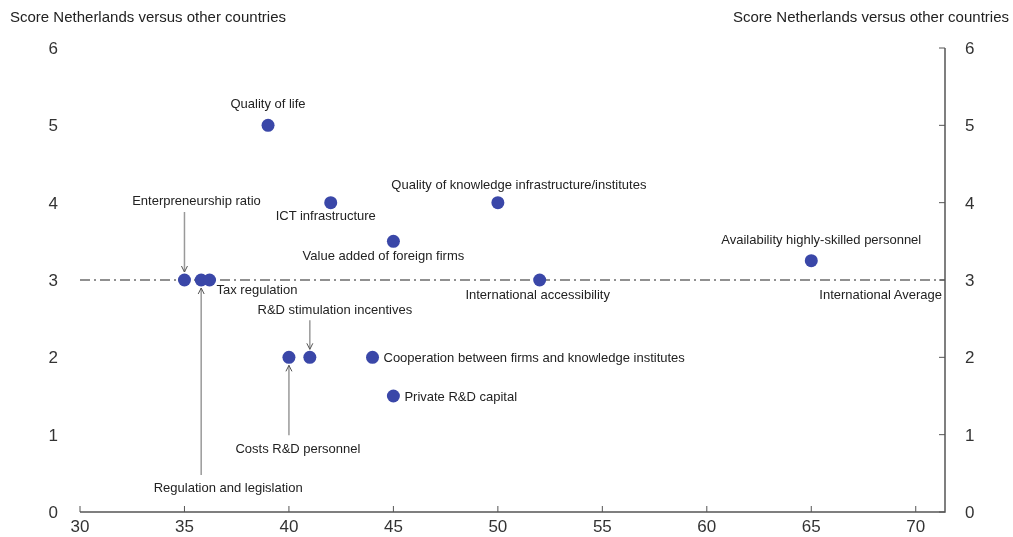 The width and height of the screenshot is (1013, 537). Describe the element at coordinates (811, 526) in the screenshot. I see `x-tick-label: 65` at that location.